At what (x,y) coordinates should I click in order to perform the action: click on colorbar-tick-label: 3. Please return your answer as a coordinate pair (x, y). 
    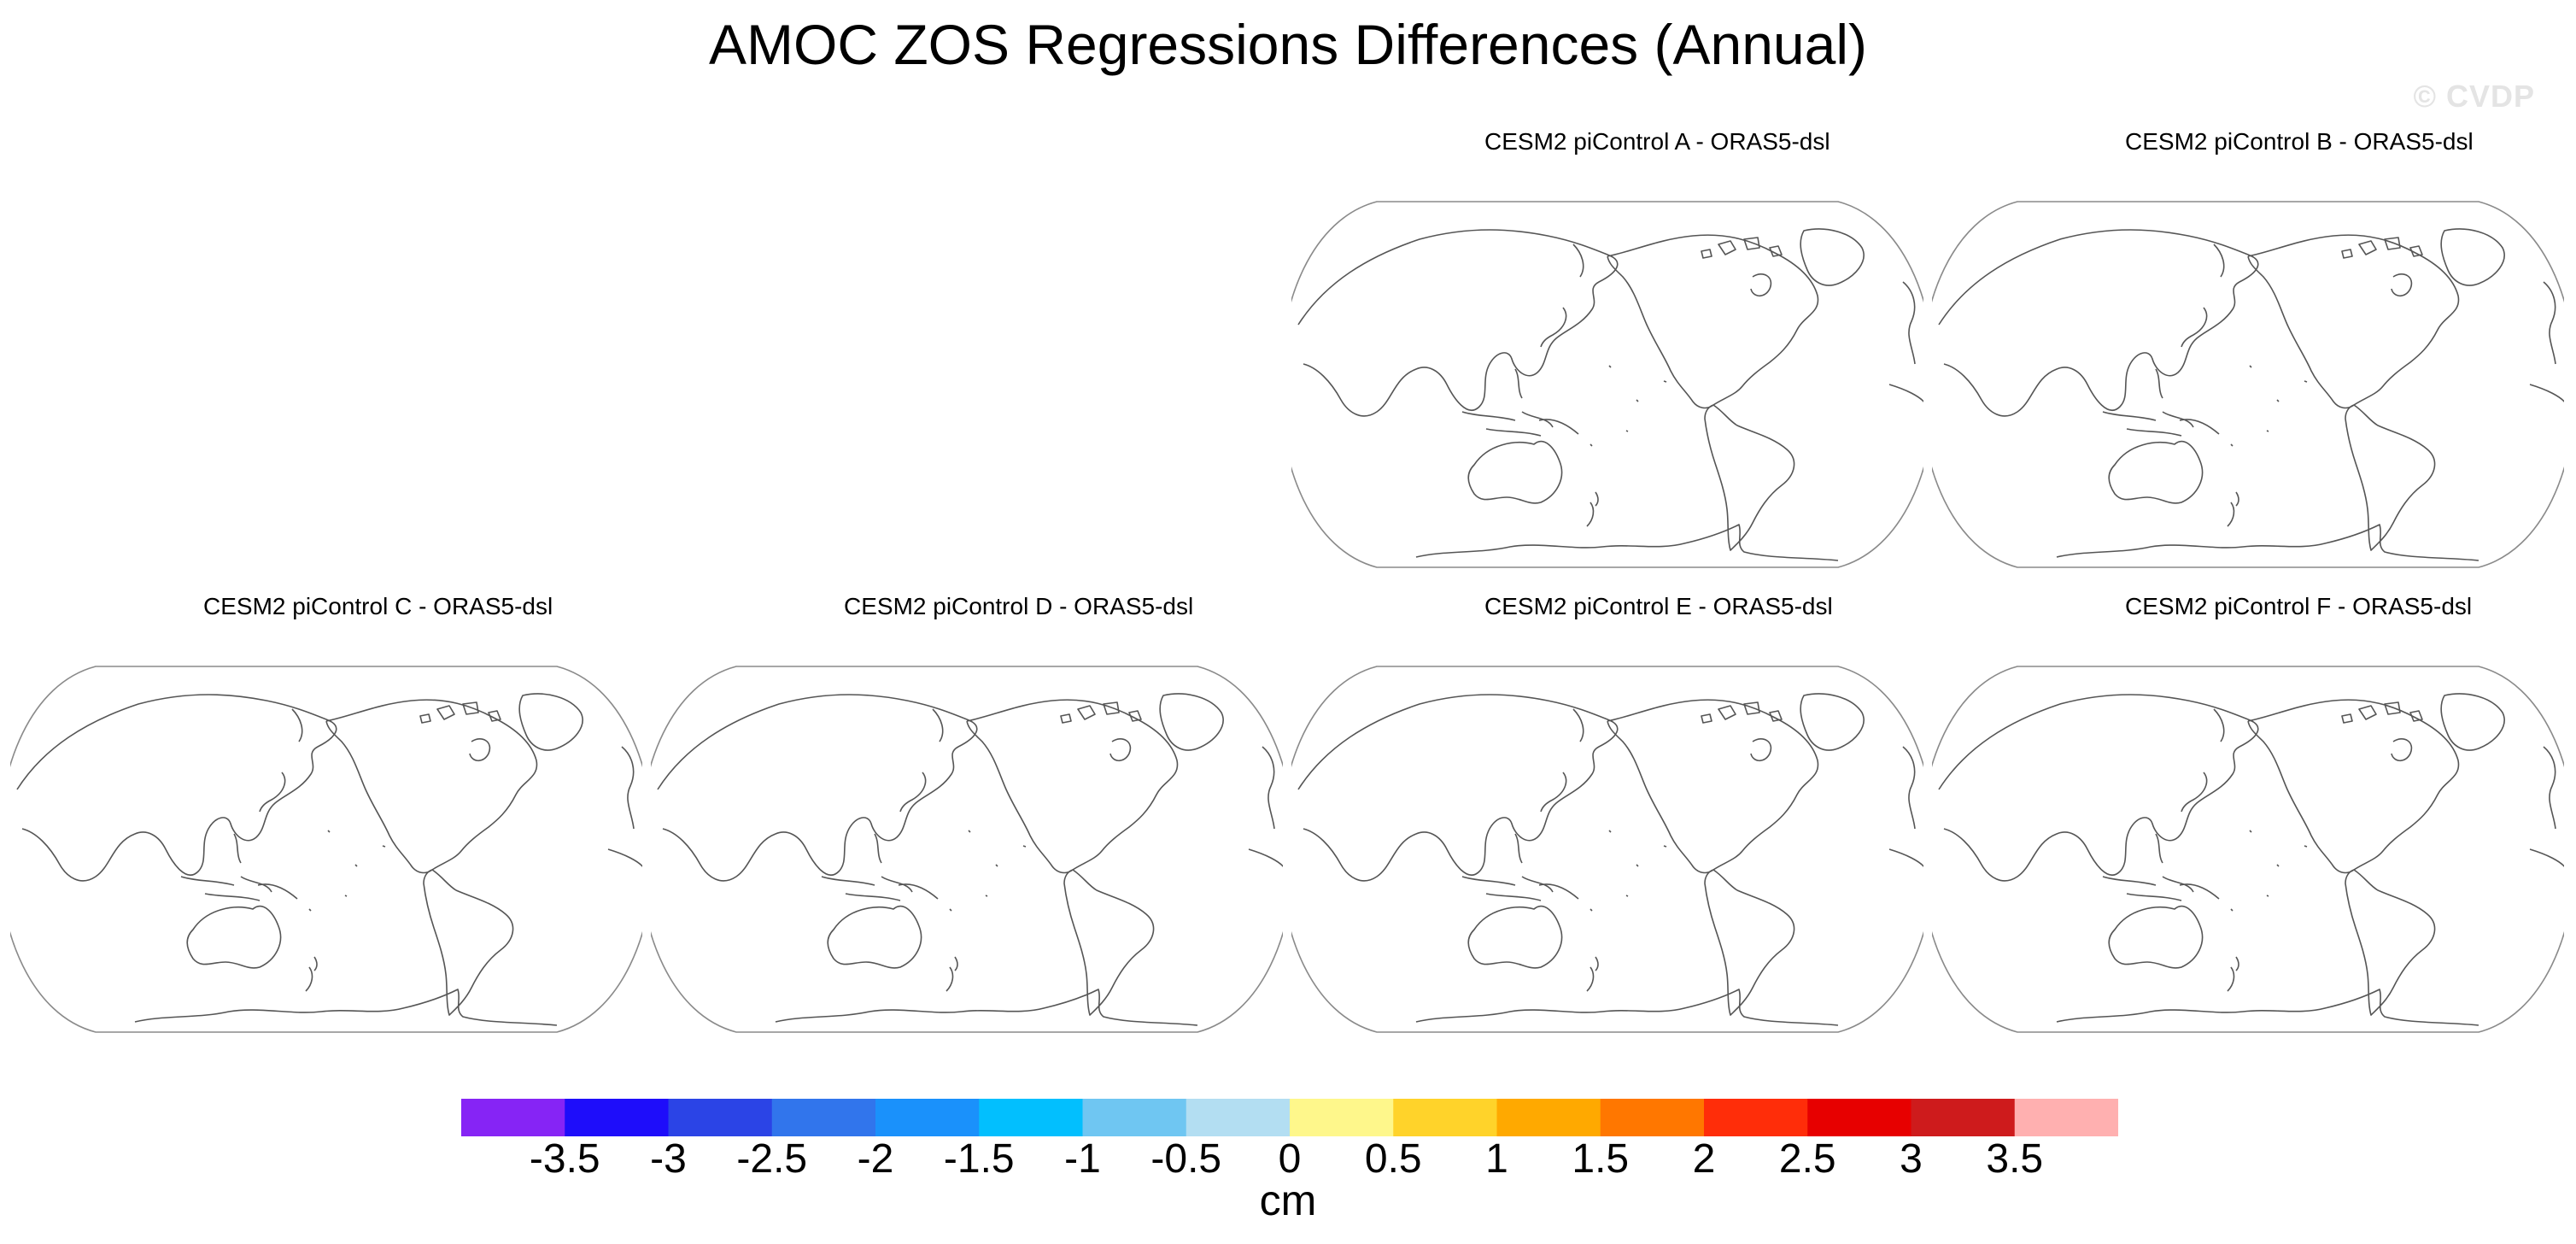
    Looking at the image, I should click on (1911, 1156).